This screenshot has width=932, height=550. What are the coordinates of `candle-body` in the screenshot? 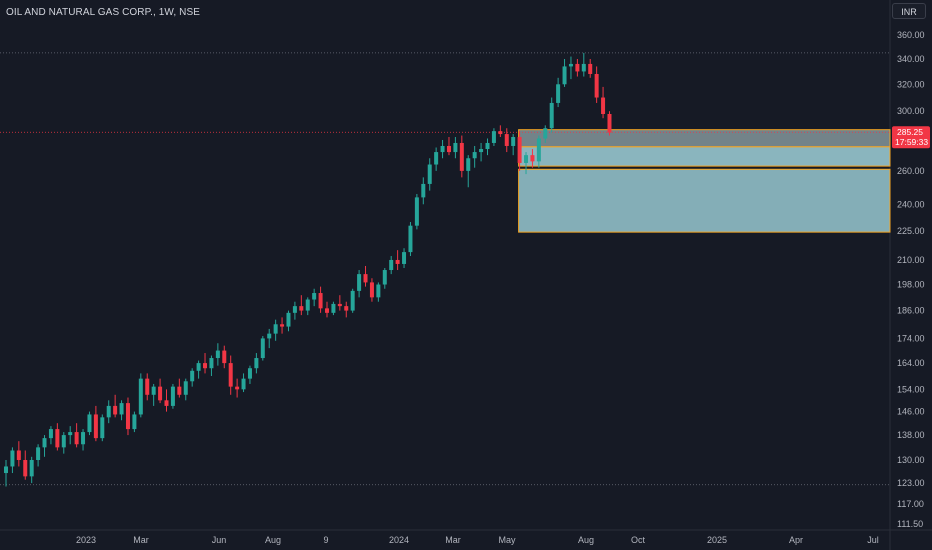 It's located at (519, 150).